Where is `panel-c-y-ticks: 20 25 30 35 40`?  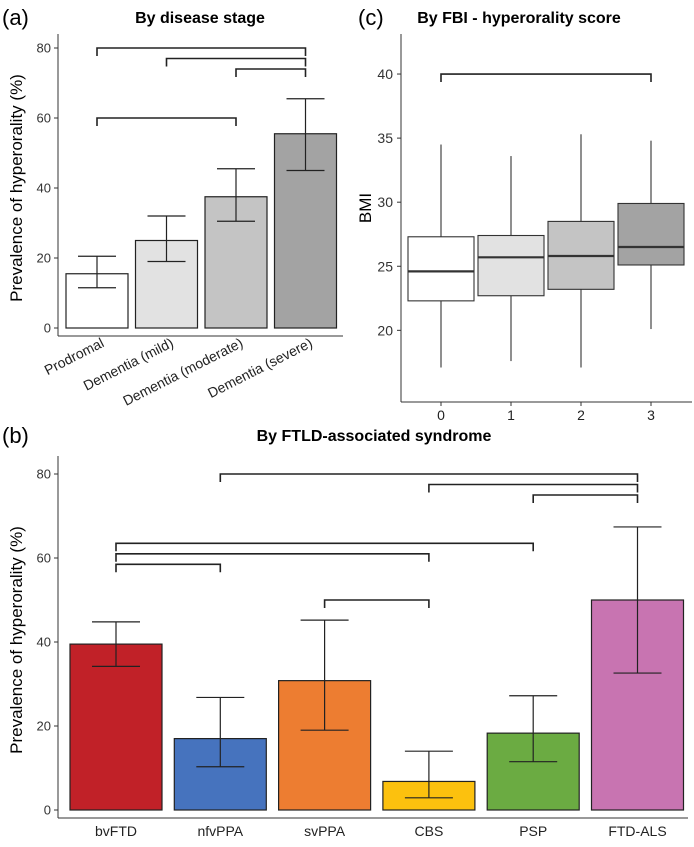
panel-c-y-ticks: 20 25 30 35 40 is located at coordinates (389, 202).